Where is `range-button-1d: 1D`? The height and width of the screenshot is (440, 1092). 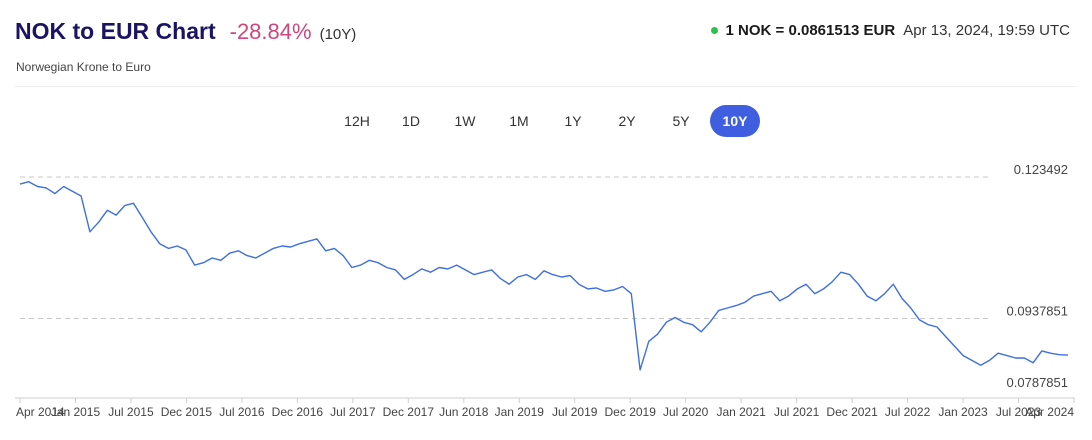
range-button-1d: 1D is located at coordinates (411, 121).